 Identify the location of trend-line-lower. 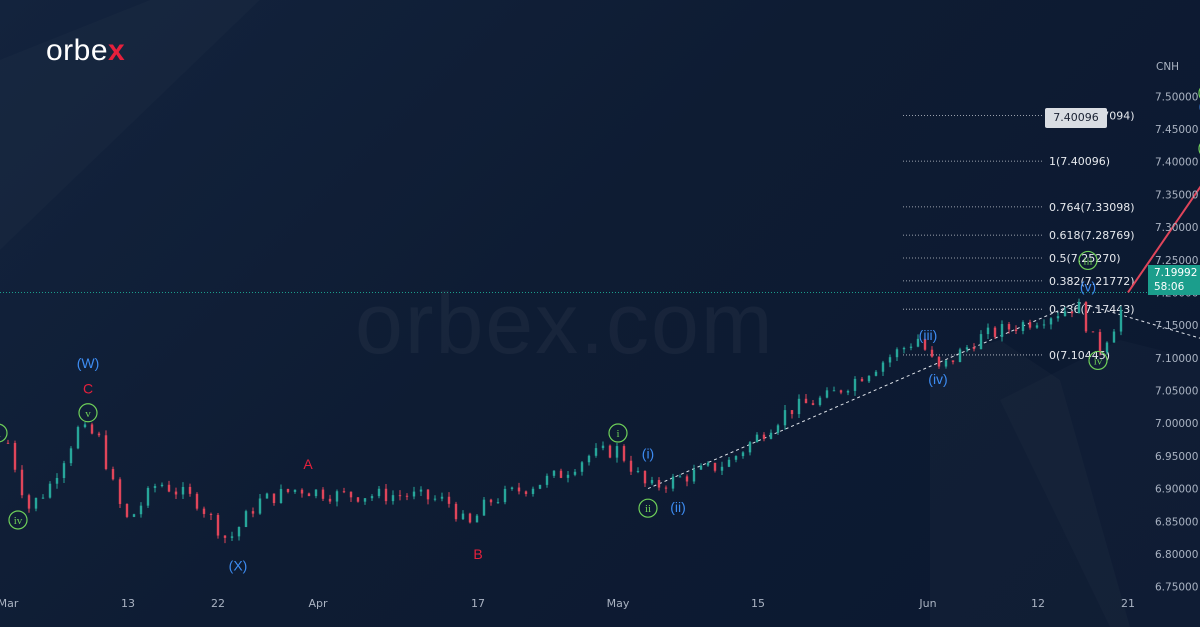
(863, 395).